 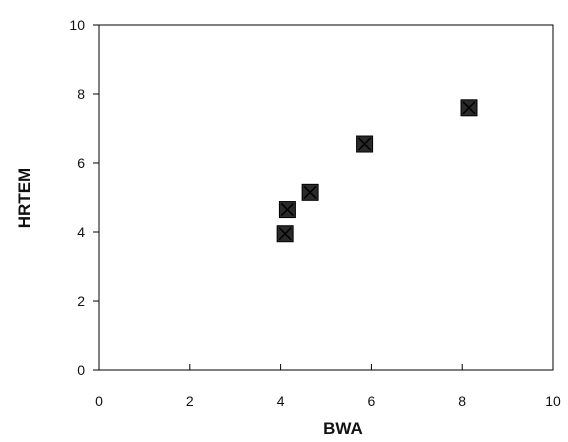 What do you see at coordinates (553, 401) in the screenshot?
I see `x-tick-label: 10` at bounding box center [553, 401].